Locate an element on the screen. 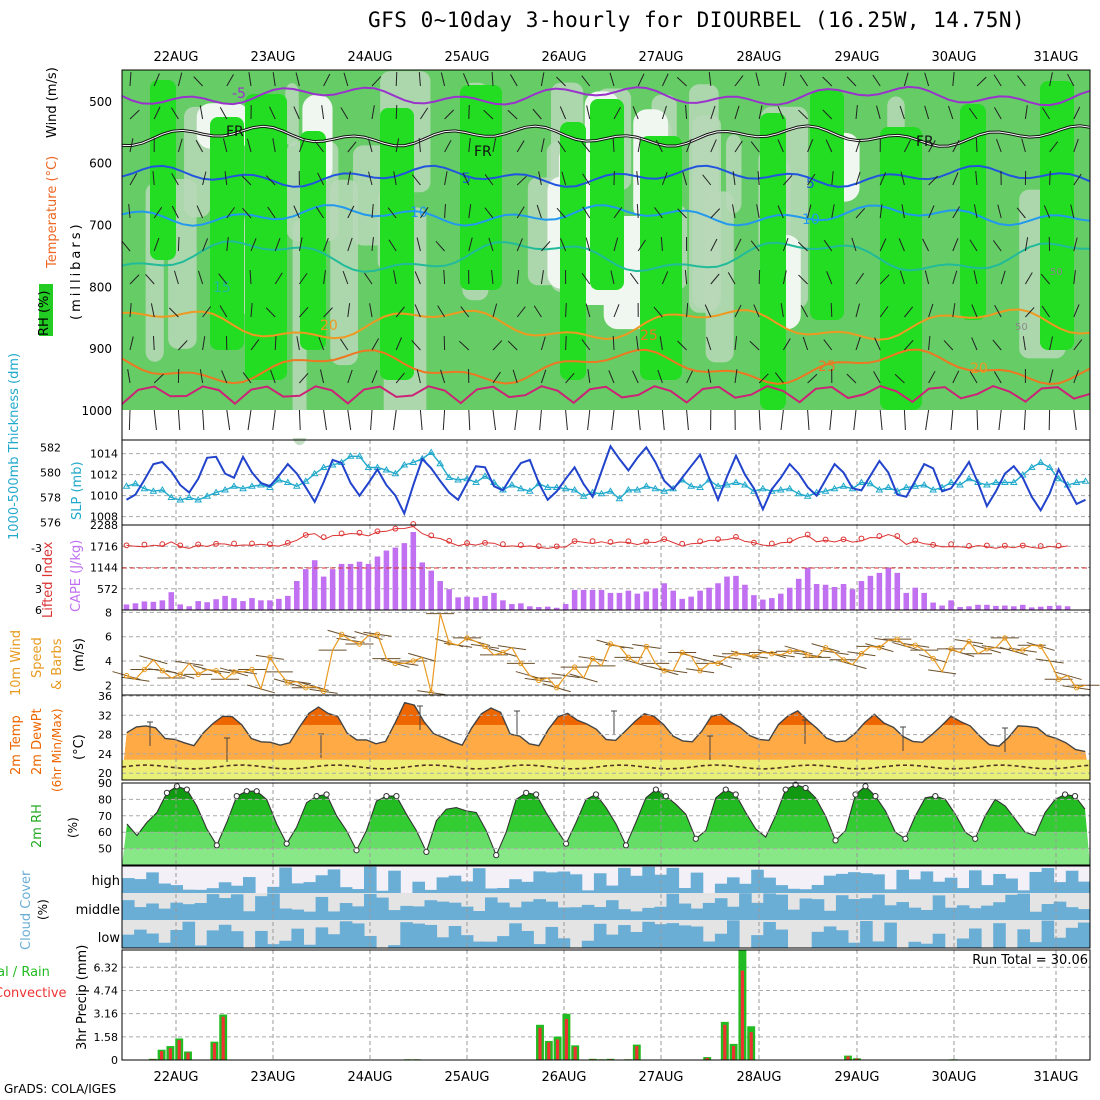 This screenshot has height=1100, width=1100. rh-point is located at coordinates (246, 791).